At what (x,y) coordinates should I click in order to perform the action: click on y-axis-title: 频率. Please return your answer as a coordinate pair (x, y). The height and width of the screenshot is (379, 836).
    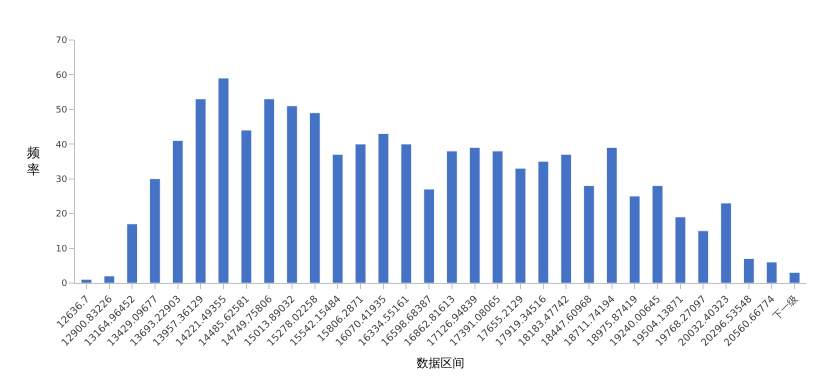
    Looking at the image, I should click on (33, 162).